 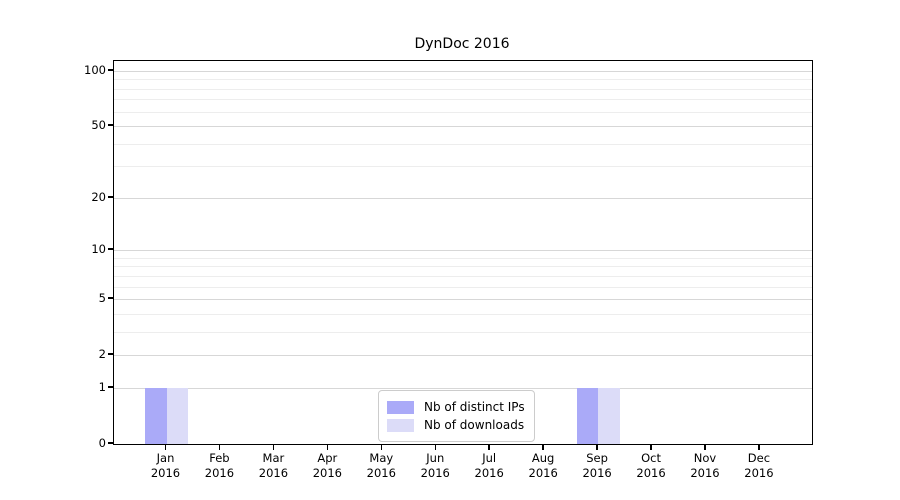 What do you see at coordinates (98, 196) in the screenshot?
I see `y-tick-label: 20` at bounding box center [98, 196].